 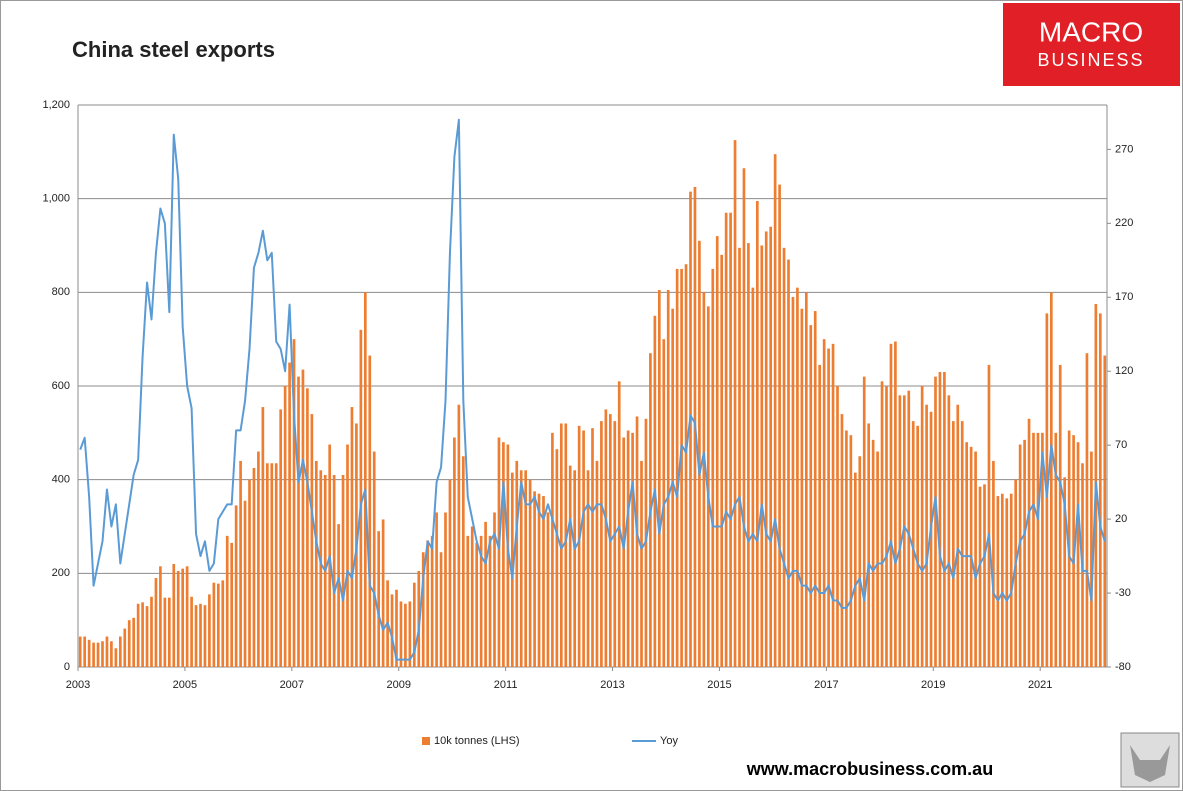 I want to click on x-tick-label: 2013, so click(x=612, y=685).